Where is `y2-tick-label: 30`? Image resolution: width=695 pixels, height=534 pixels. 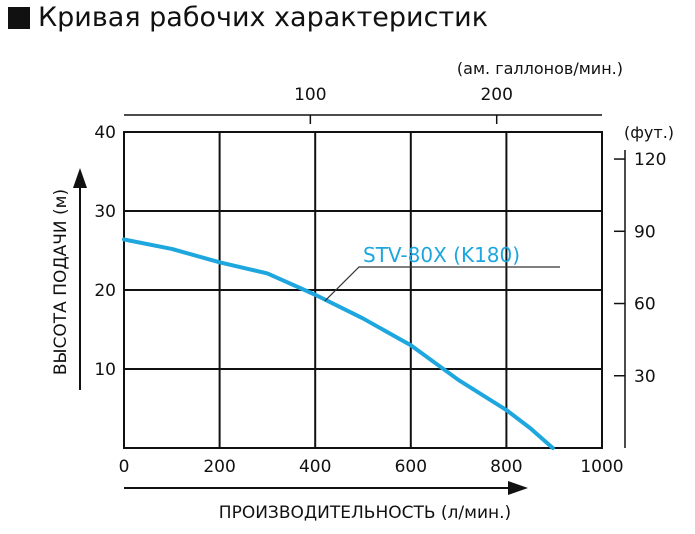
y2-tick-label: 30 is located at coordinates (645, 377).